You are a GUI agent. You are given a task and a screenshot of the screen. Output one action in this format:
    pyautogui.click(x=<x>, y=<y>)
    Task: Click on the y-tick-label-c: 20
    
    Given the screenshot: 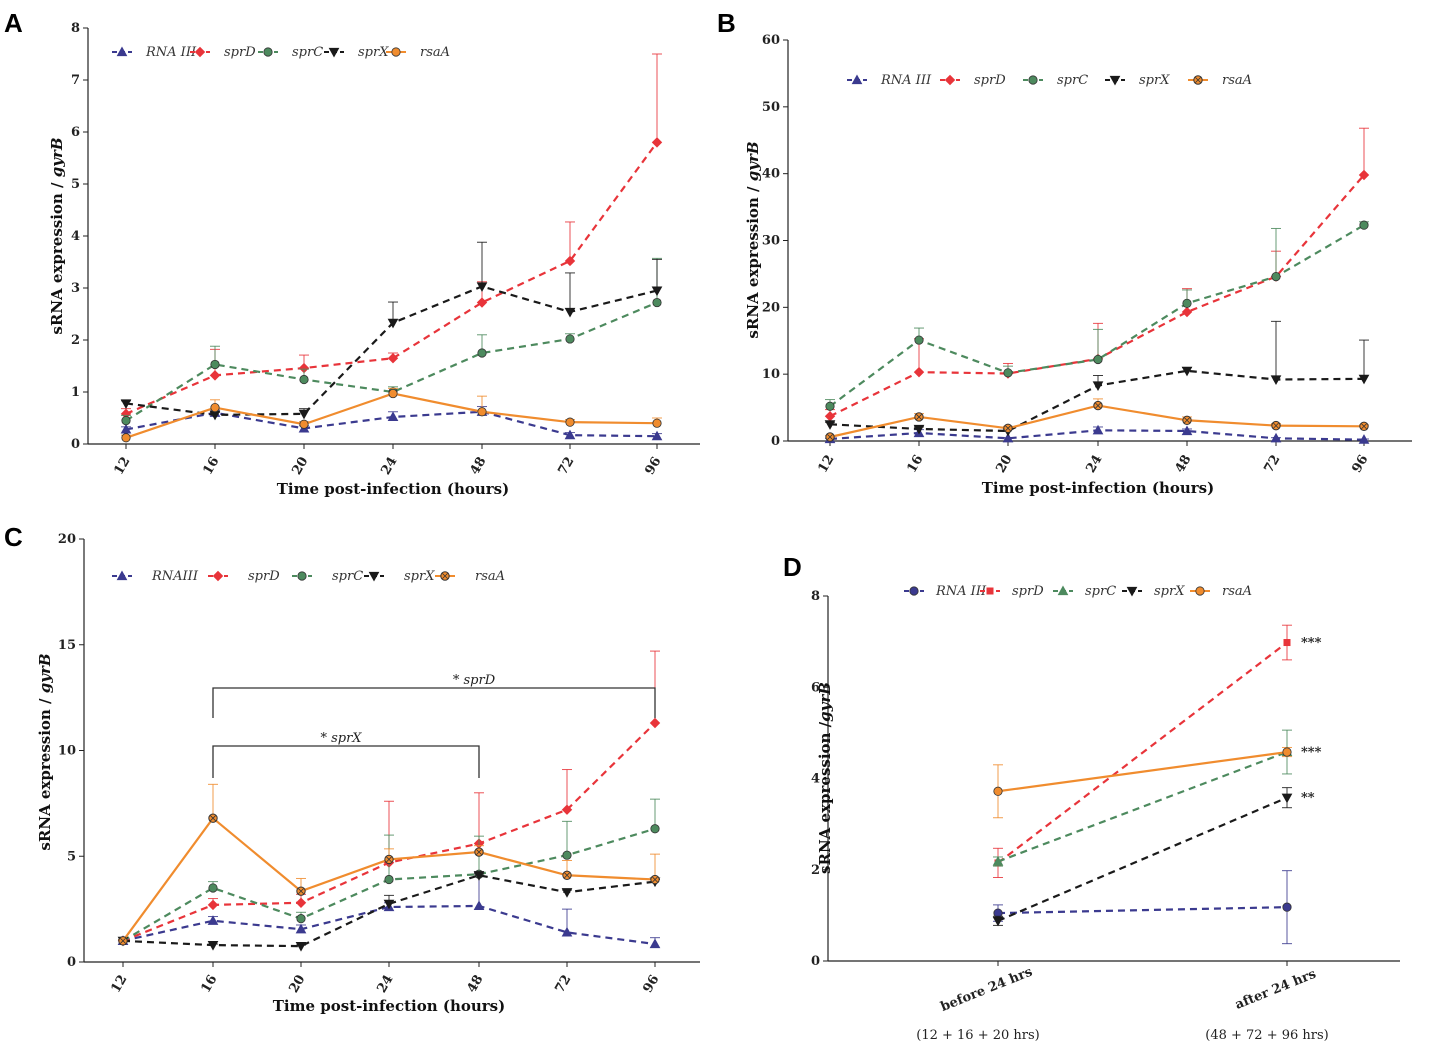 What is the action you would take?
    pyautogui.click(x=67, y=539)
    